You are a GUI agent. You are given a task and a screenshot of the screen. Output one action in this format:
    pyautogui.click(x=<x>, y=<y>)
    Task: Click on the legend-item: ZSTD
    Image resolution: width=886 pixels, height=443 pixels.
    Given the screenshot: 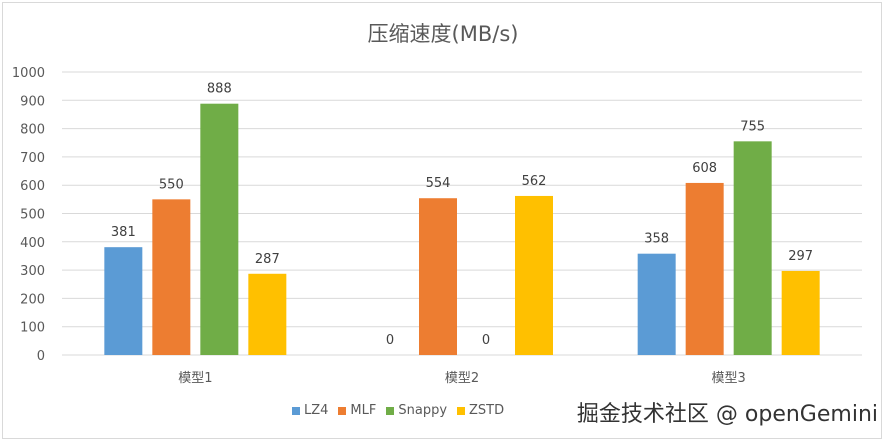 What is the action you would take?
    pyautogui.click(x=480, y=410)
    